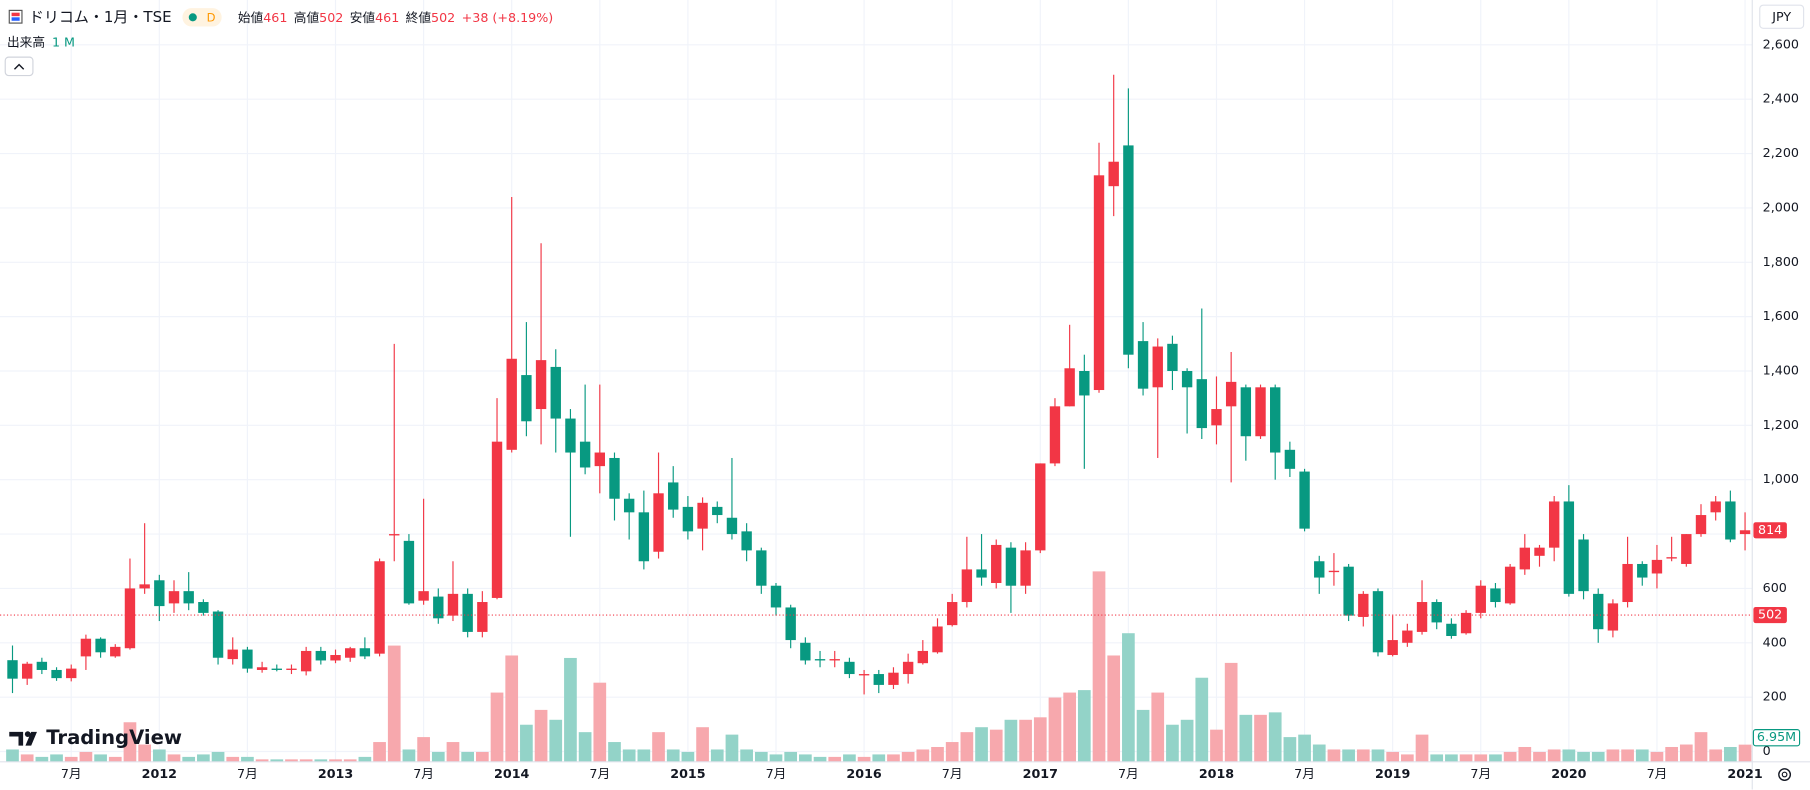  I want to click on y-tick-label: 1,000, so click(1781, 478).